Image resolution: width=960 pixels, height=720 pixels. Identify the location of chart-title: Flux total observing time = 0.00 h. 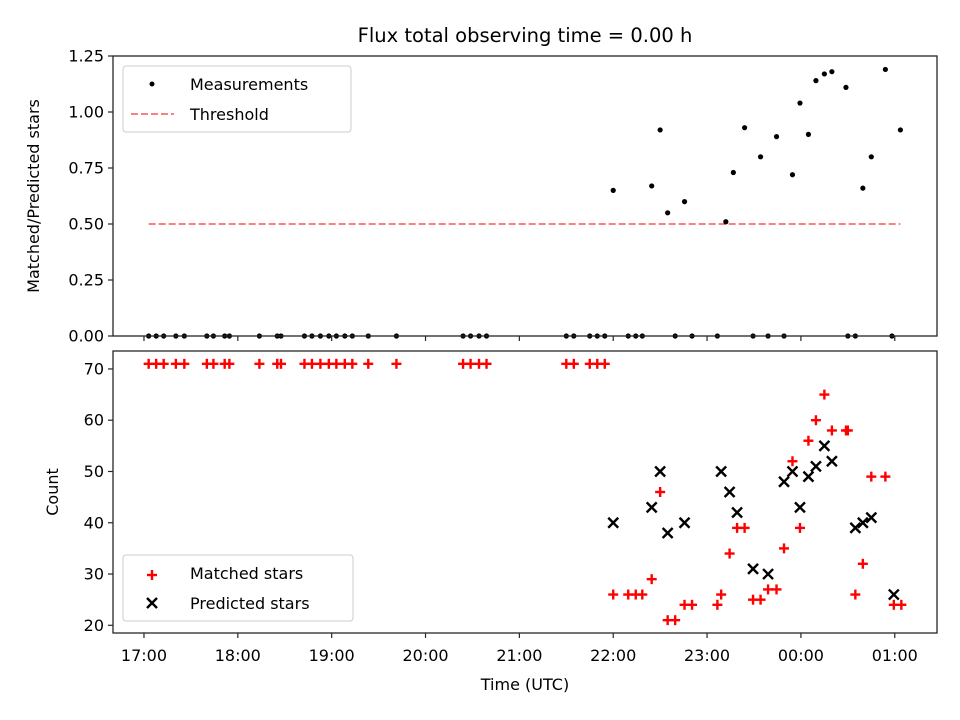
(525, 35).